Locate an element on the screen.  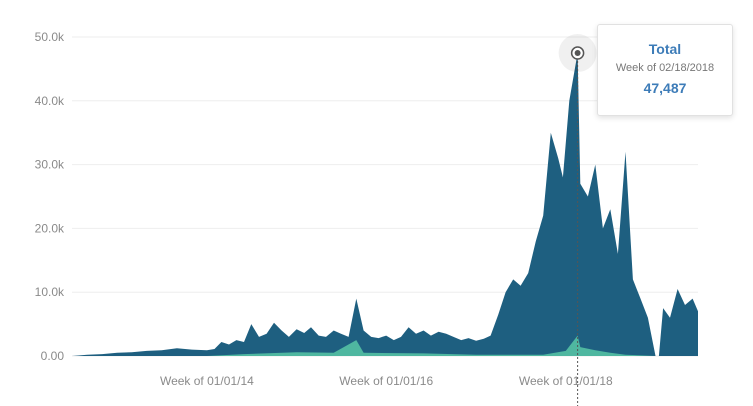
y-tick-label-4: 40.0k is located at coordinates (50, 101).